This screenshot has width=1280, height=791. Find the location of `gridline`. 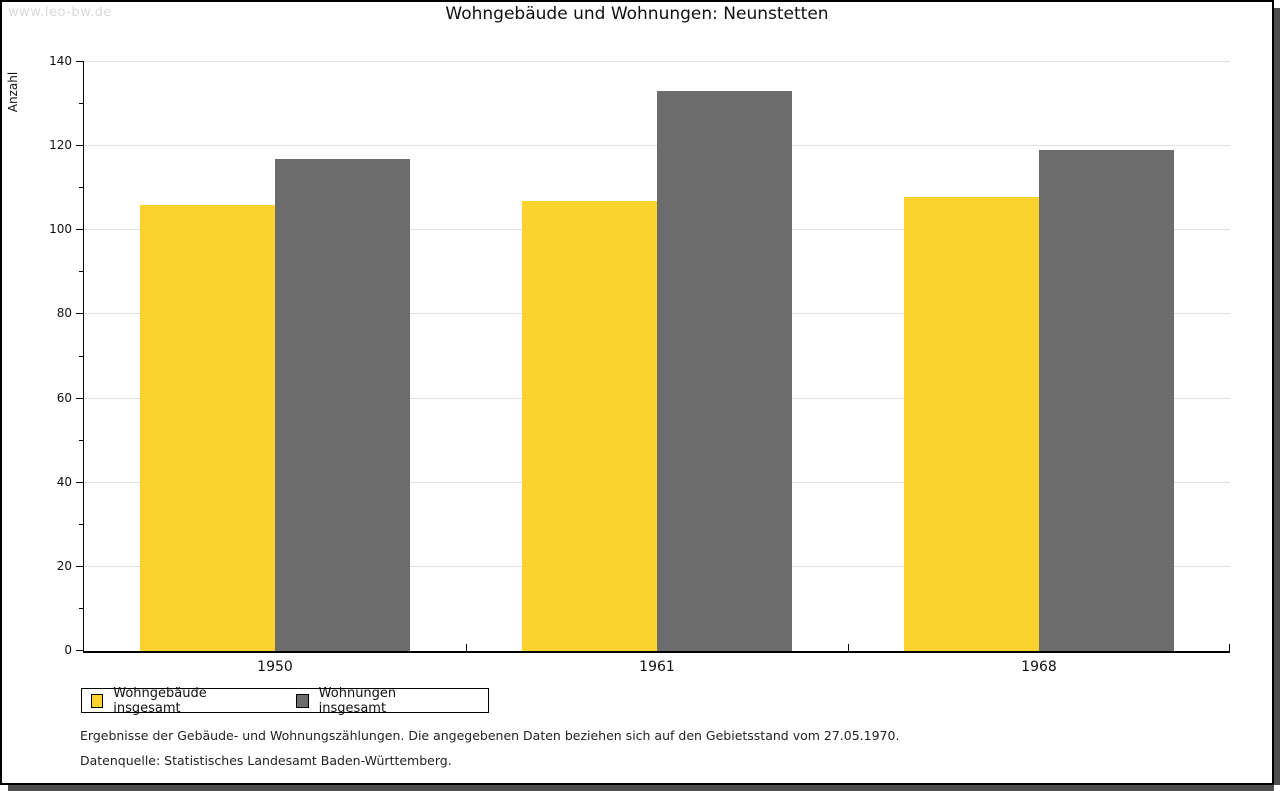

gridline is located at coordinates (657, 61).